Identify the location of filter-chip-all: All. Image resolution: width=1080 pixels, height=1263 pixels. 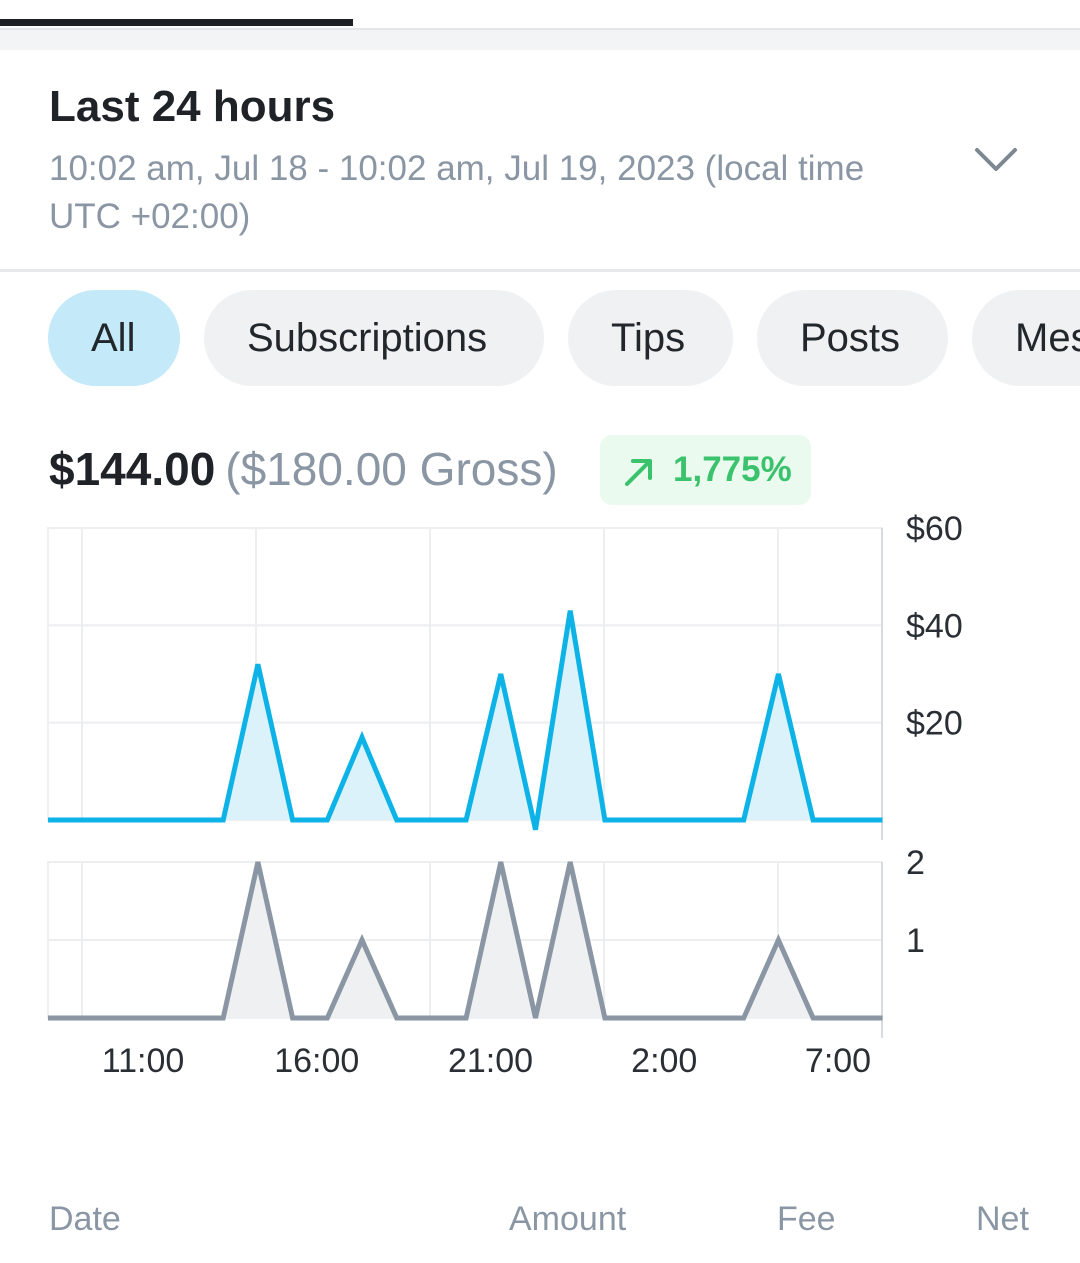
(114, 338).